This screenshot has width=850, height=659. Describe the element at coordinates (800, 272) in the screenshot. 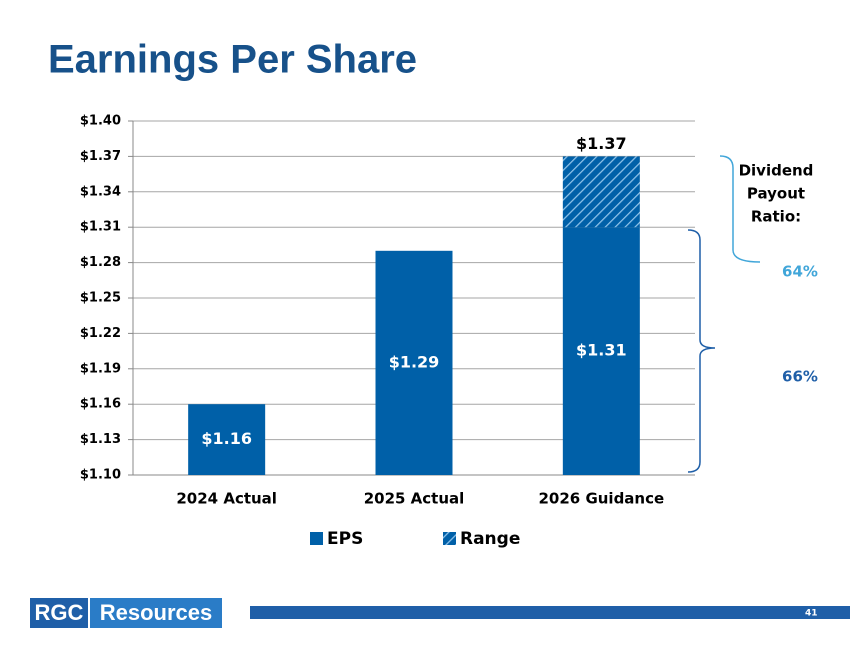

I see `side-value: 64%` at that location.